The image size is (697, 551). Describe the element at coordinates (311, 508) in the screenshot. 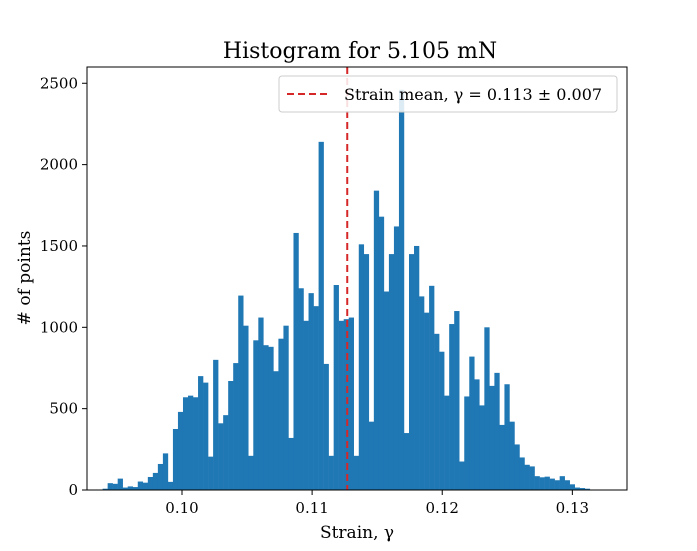

I see `x-tick-label: 0.11` at that location.